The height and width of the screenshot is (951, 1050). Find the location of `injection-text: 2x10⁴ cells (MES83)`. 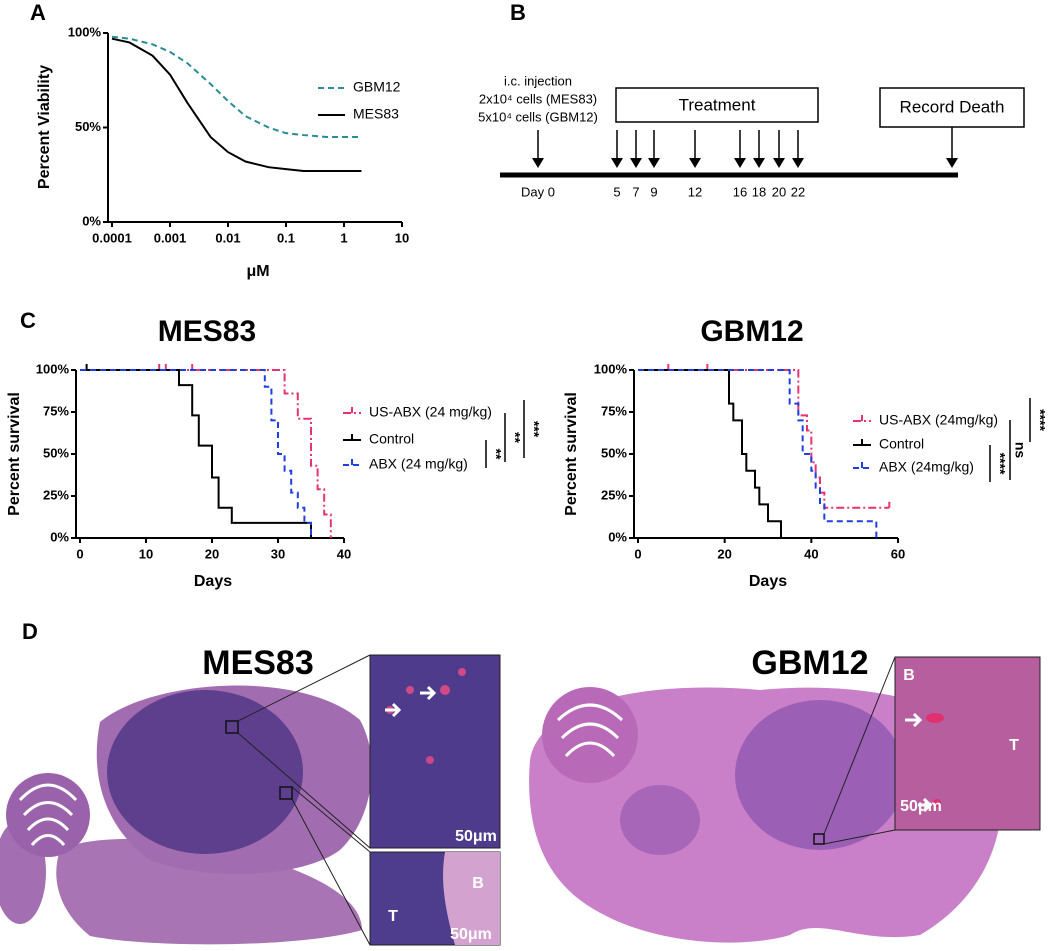

injection-text: 2x10⁴ cells (MES83) is located at coordinates (538, 98).